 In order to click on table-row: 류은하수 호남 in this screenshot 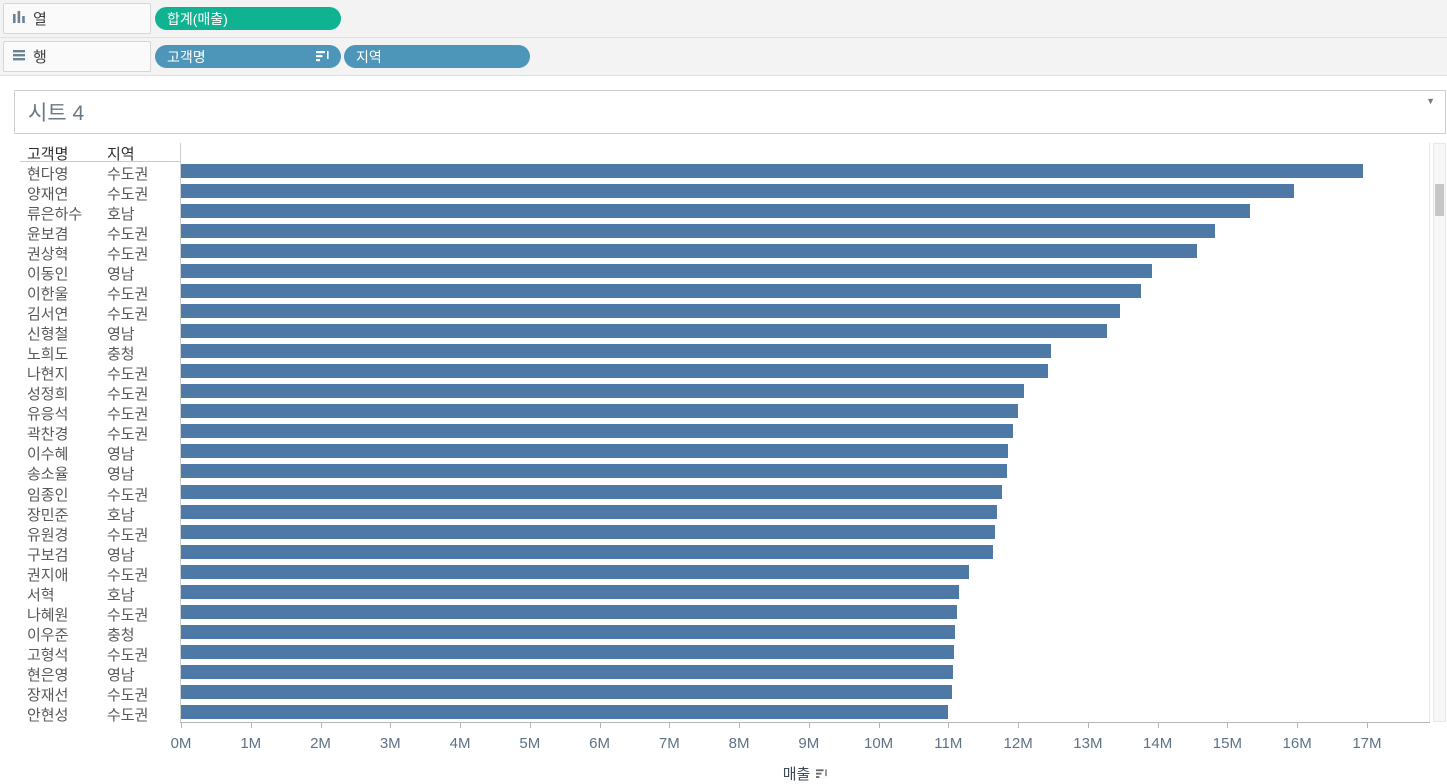, I will do `click(723, 212)`.